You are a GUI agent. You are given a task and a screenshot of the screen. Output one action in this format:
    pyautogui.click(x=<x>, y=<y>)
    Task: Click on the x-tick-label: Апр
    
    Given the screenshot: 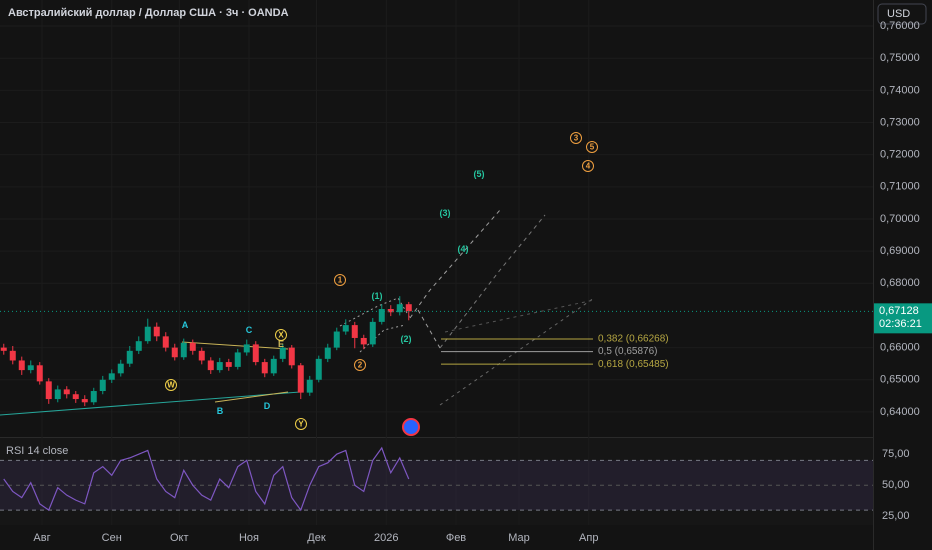 What is the action you would take?
    pyautogui.click(x=588, y=538)
    